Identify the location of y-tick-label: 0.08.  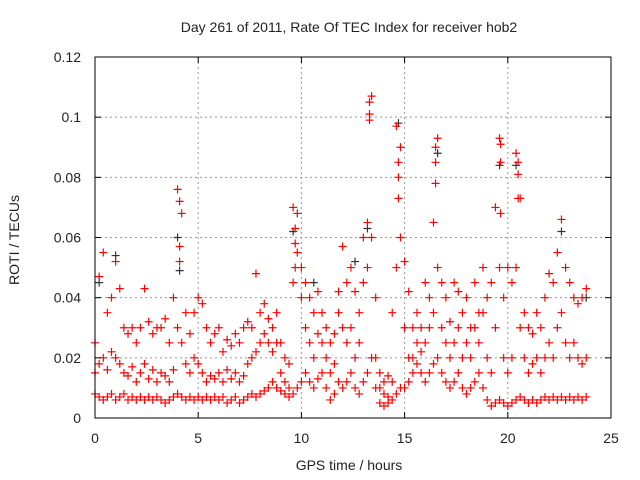
(67, 177).